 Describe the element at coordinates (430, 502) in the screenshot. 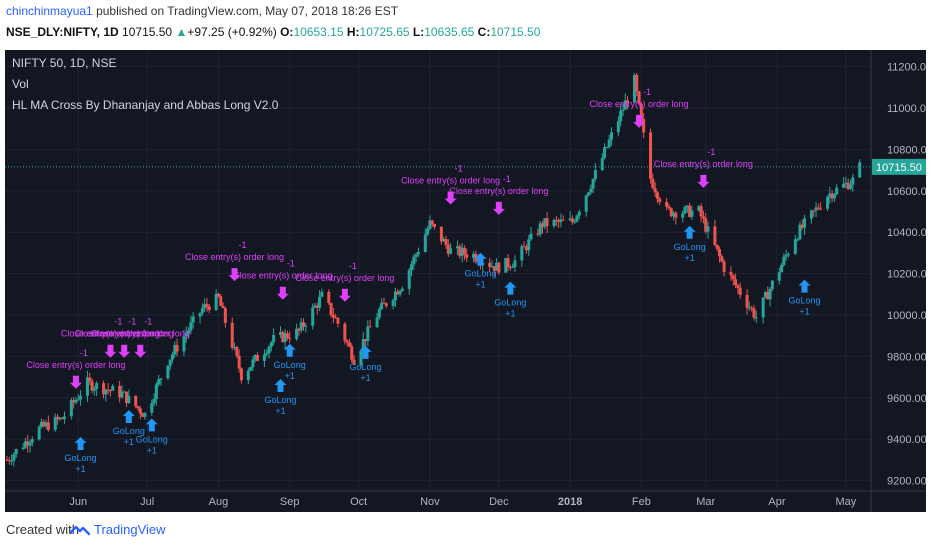

I see `time-tick-label: Nov` at that location.